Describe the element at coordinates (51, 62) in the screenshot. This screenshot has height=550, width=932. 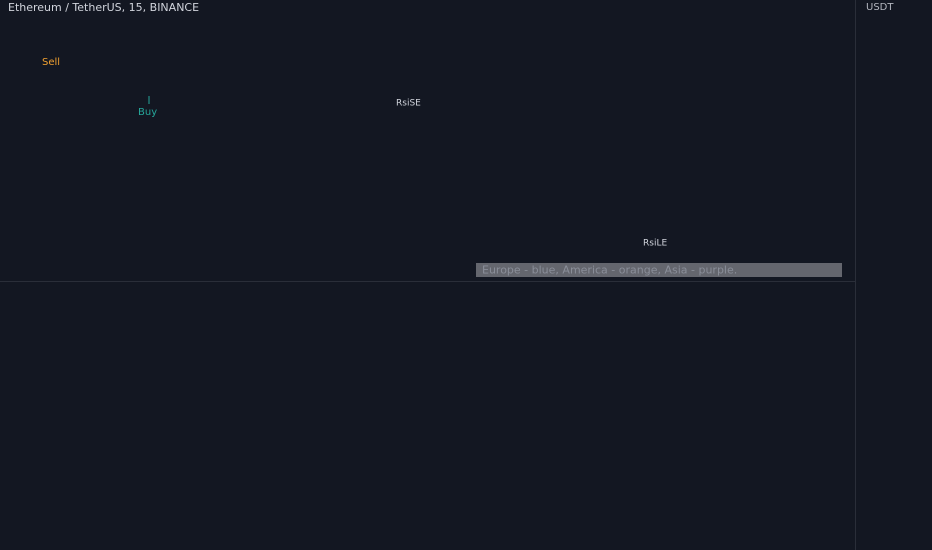
I see `signal-label: Sell` at that location.